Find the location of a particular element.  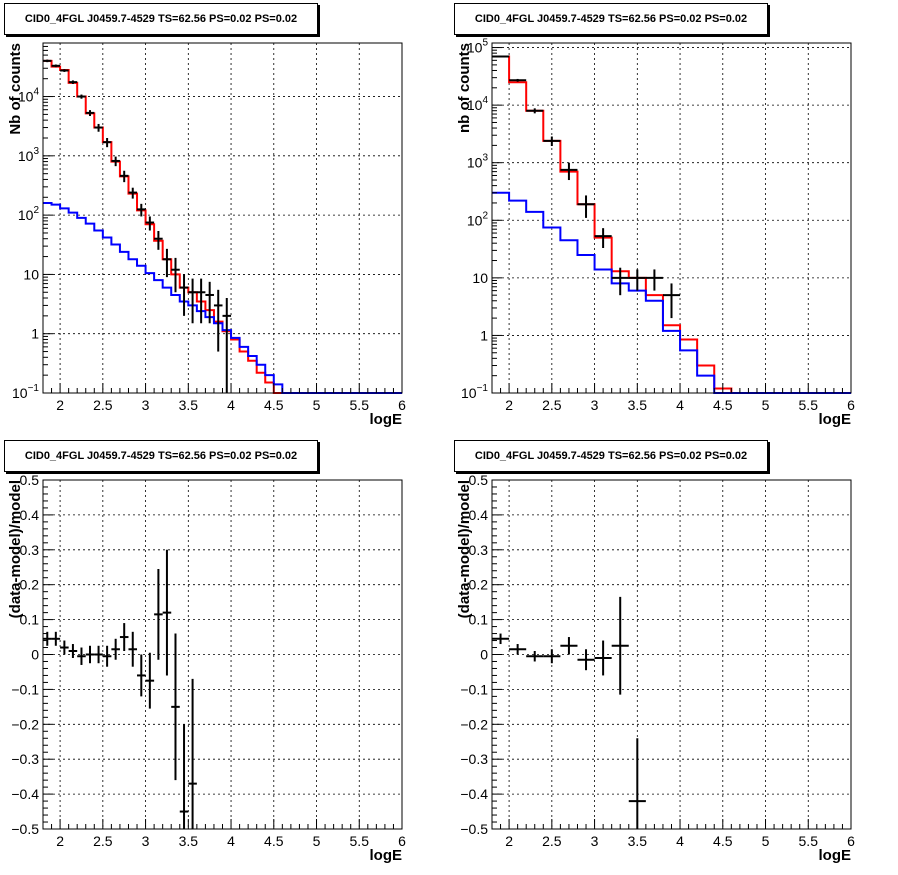

y-tick-label: 0.4 is located at coordinates (479, 515).